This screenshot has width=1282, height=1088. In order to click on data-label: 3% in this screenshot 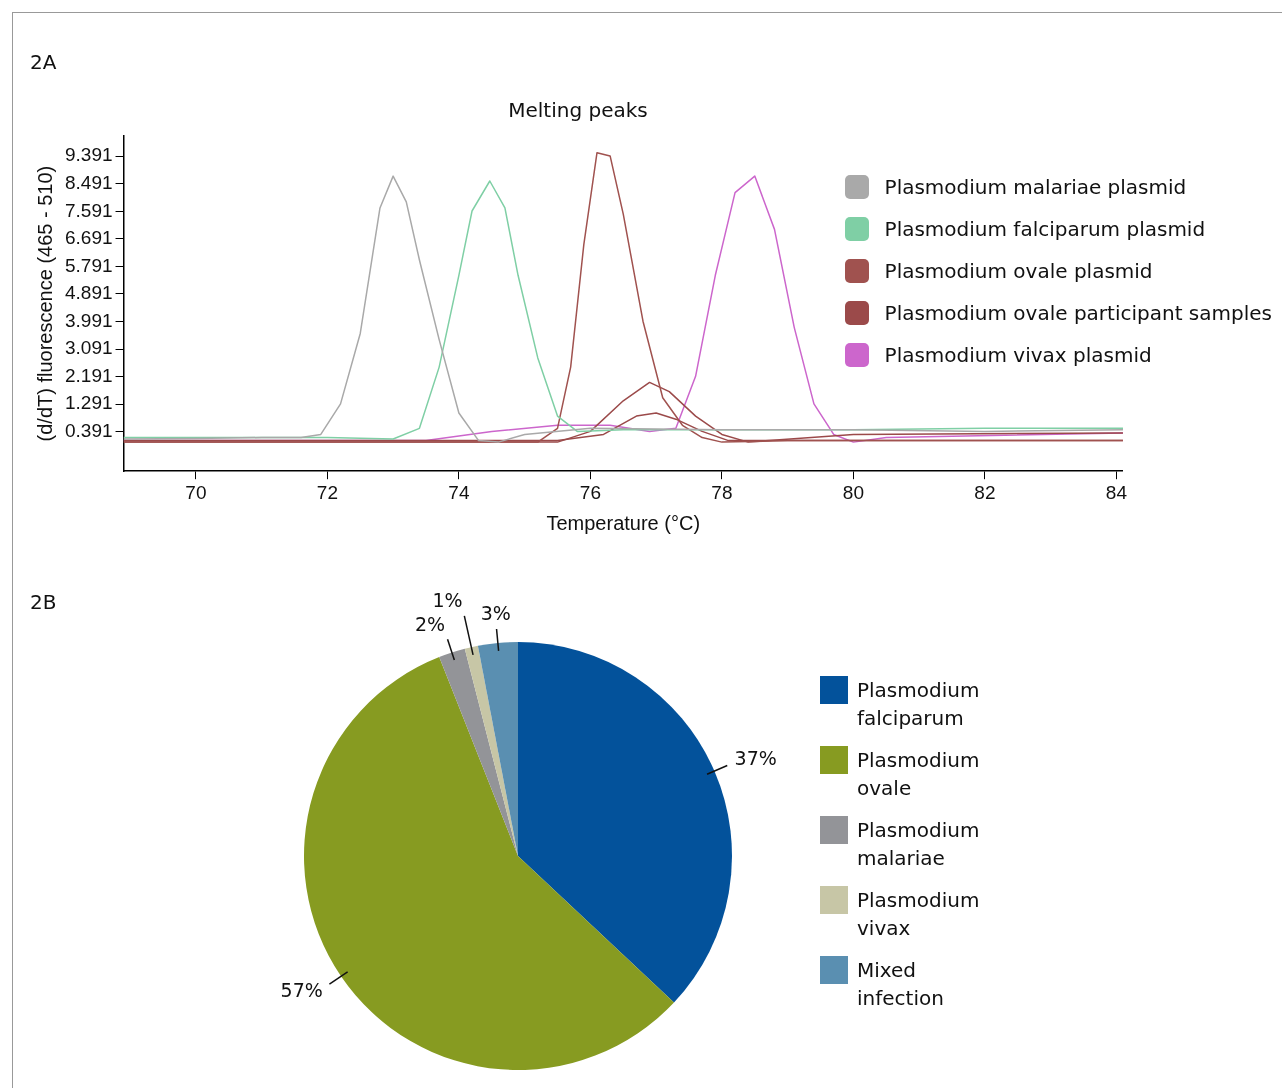, I will do `click(495, 613)`.